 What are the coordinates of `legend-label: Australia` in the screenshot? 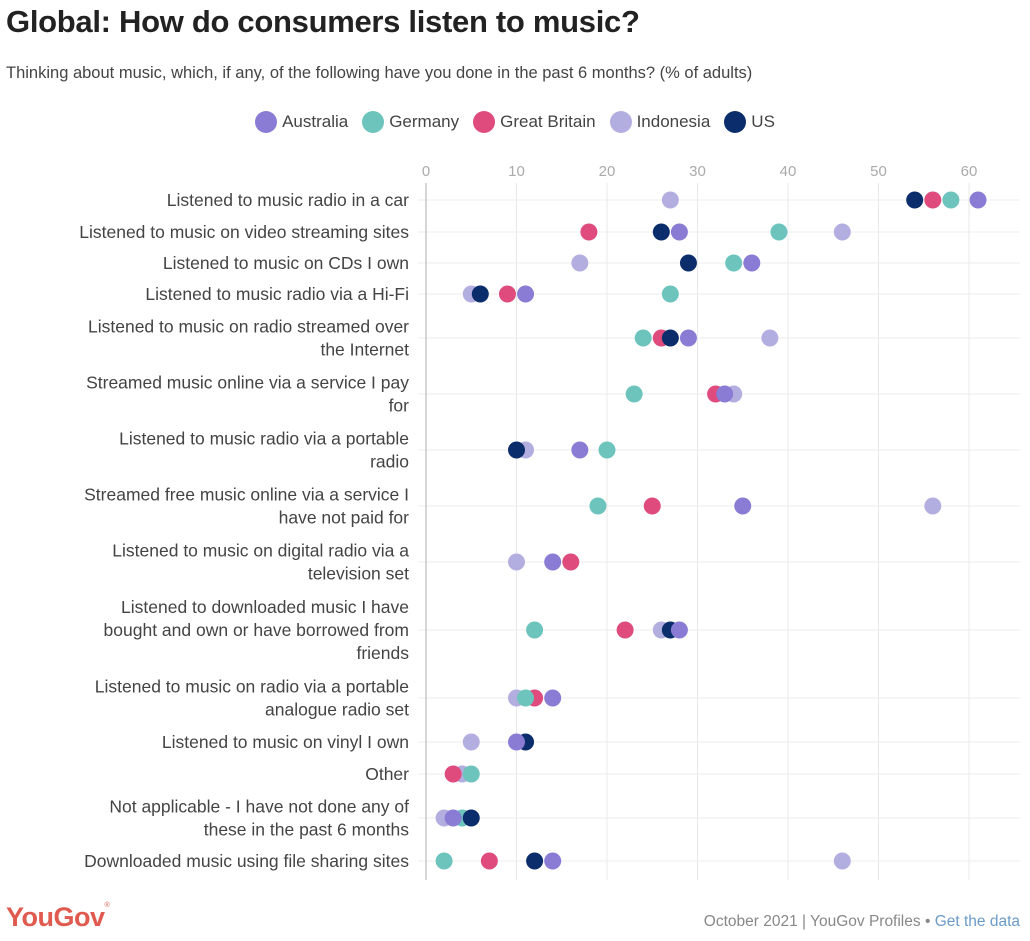 It's located at (315, 121).